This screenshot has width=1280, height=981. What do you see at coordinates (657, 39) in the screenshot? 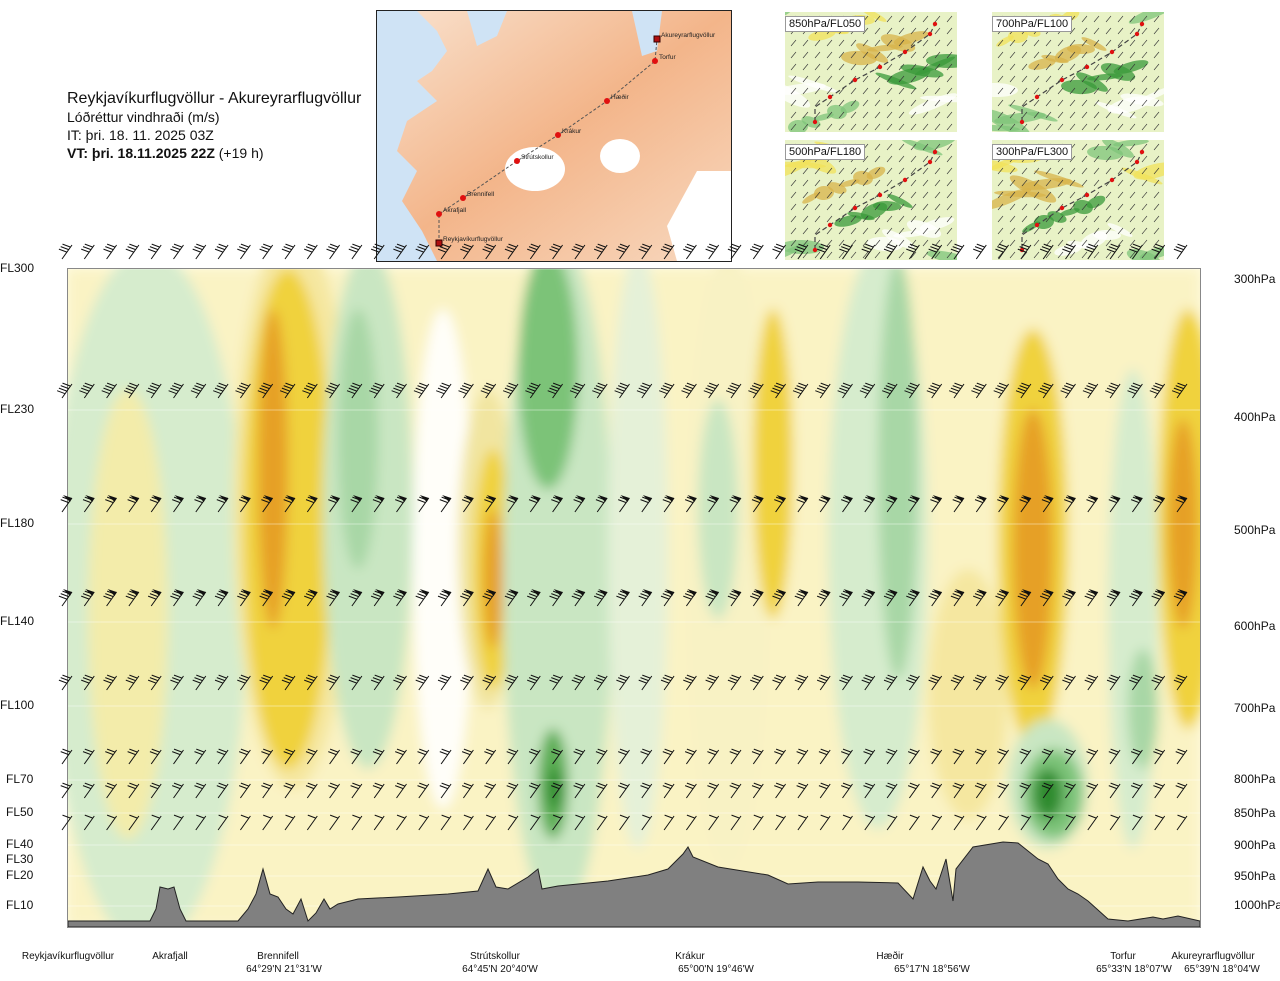
I see `airport-marker` at bounding box center [657, 39].